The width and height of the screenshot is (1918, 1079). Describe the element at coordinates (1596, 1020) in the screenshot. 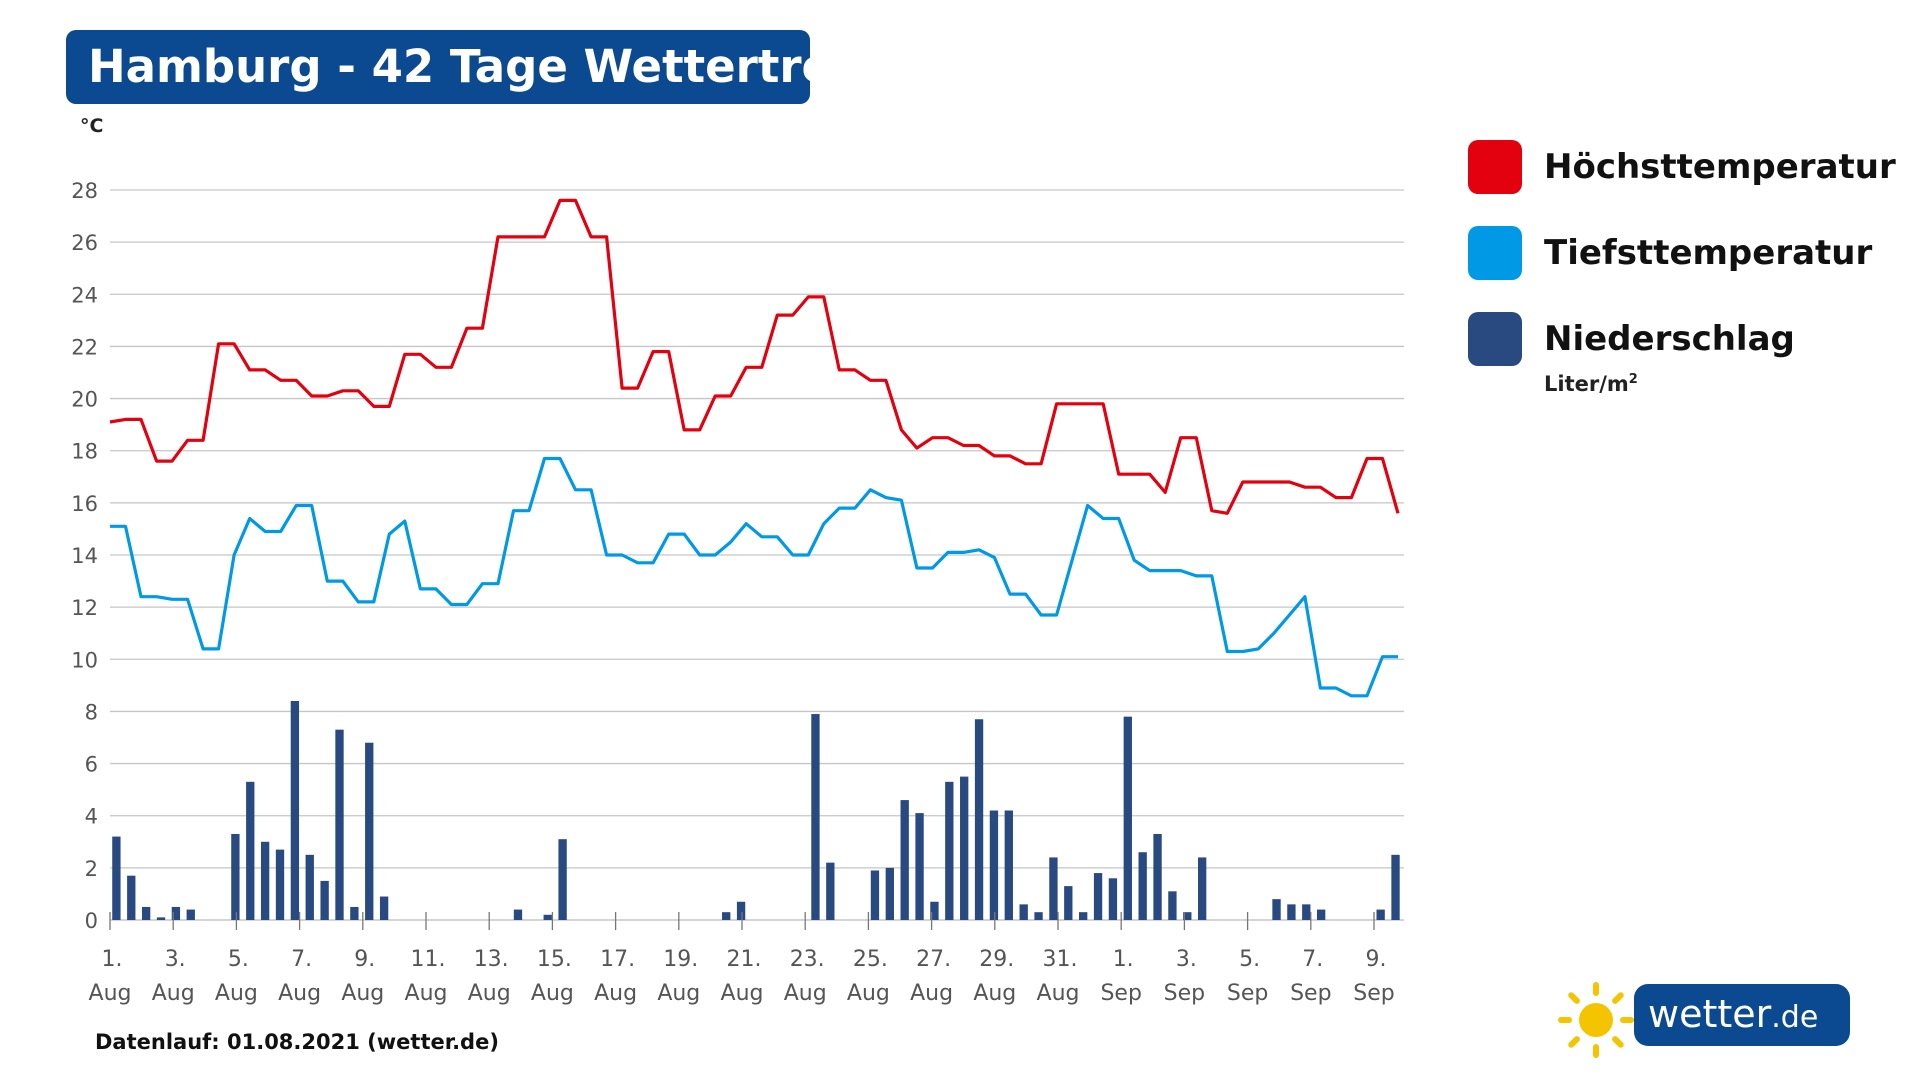

I see `sun-icon` at that location.